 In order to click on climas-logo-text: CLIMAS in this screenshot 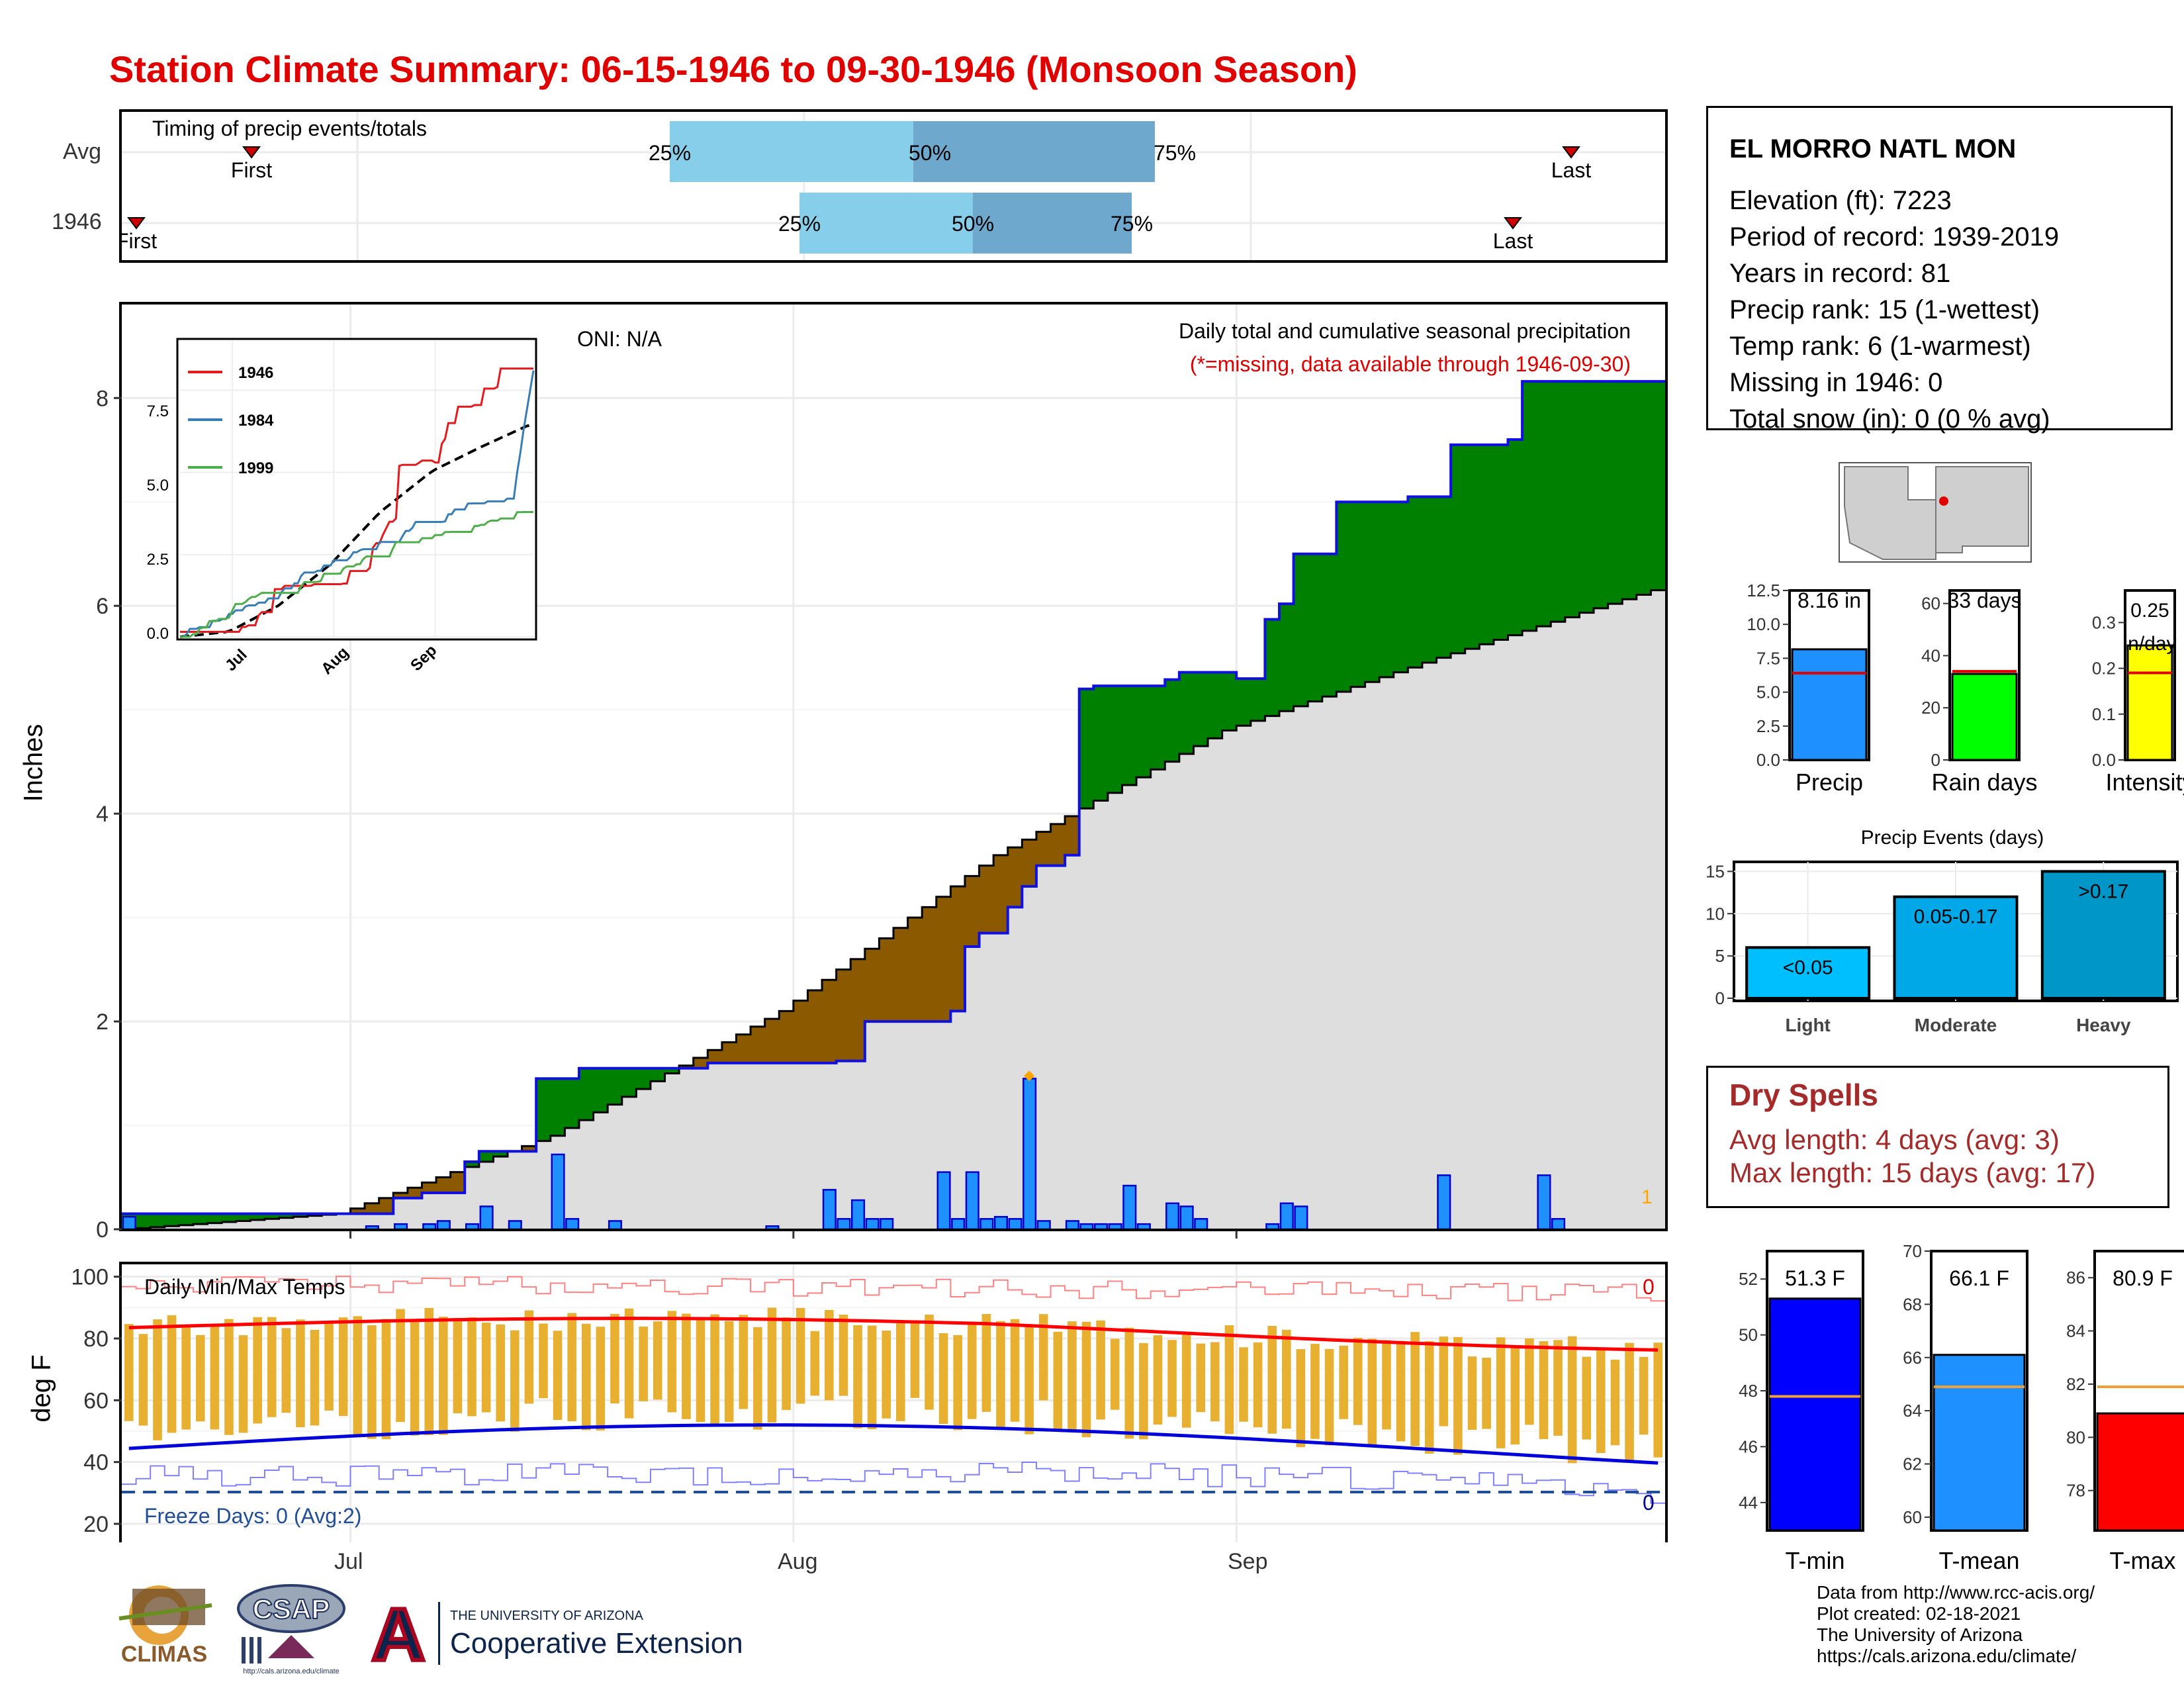, I will do `click(164, 1654)`.